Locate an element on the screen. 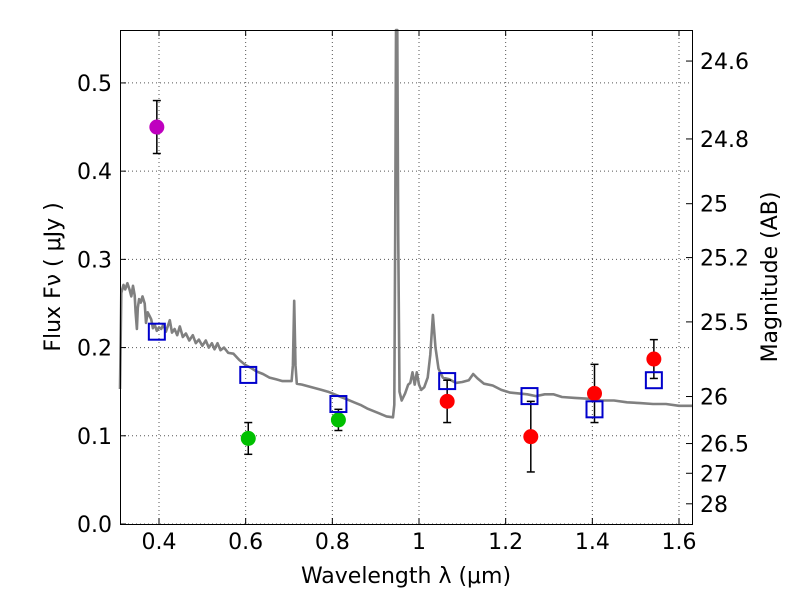 The image size is (800, 600). y2-tick-label: 25.5 is located at coordinates (724, 323).